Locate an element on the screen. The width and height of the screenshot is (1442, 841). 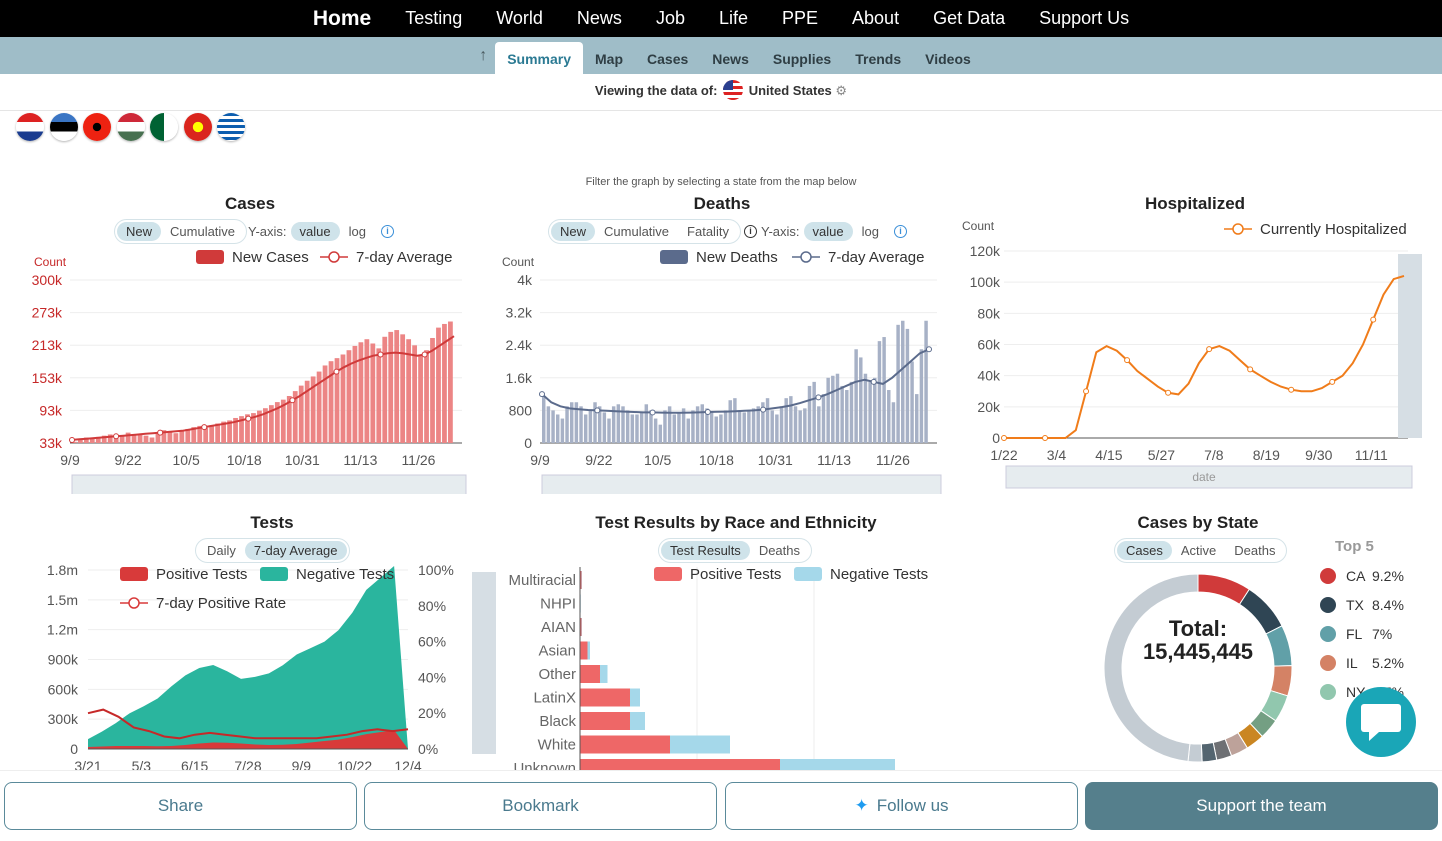
topnav-item-job: Job is located at coordinates (670, 18).